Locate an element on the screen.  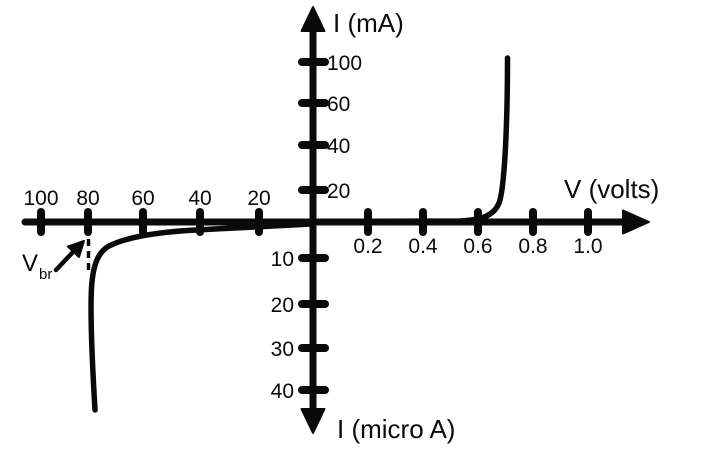
forward-bias-curve is located at coordinates (419, 140).